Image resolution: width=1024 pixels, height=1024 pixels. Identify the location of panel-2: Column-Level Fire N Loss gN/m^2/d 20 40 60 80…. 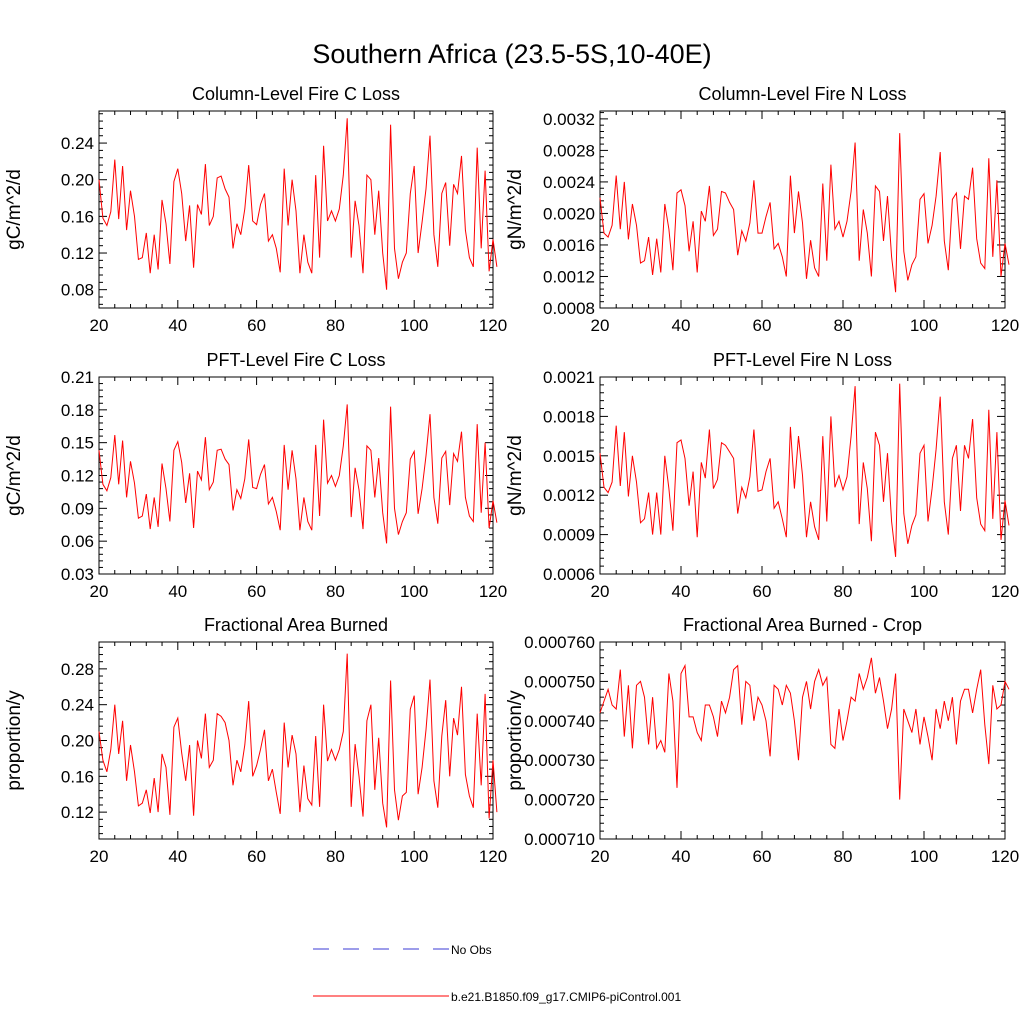
(762, 209).